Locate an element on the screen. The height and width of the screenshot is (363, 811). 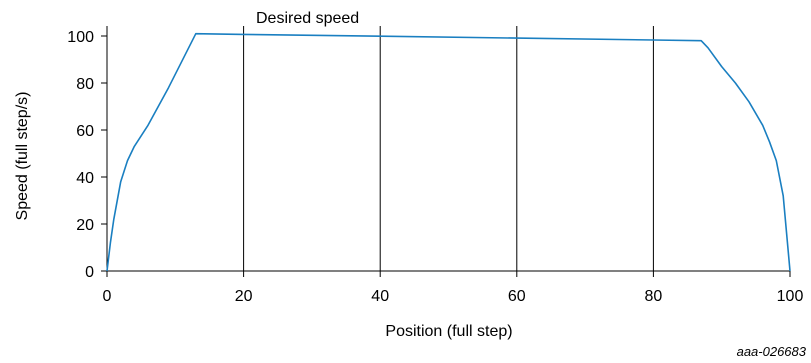
x-tick-labels: 0 20 40 60 80 100 is located at coordinates (453, 288).